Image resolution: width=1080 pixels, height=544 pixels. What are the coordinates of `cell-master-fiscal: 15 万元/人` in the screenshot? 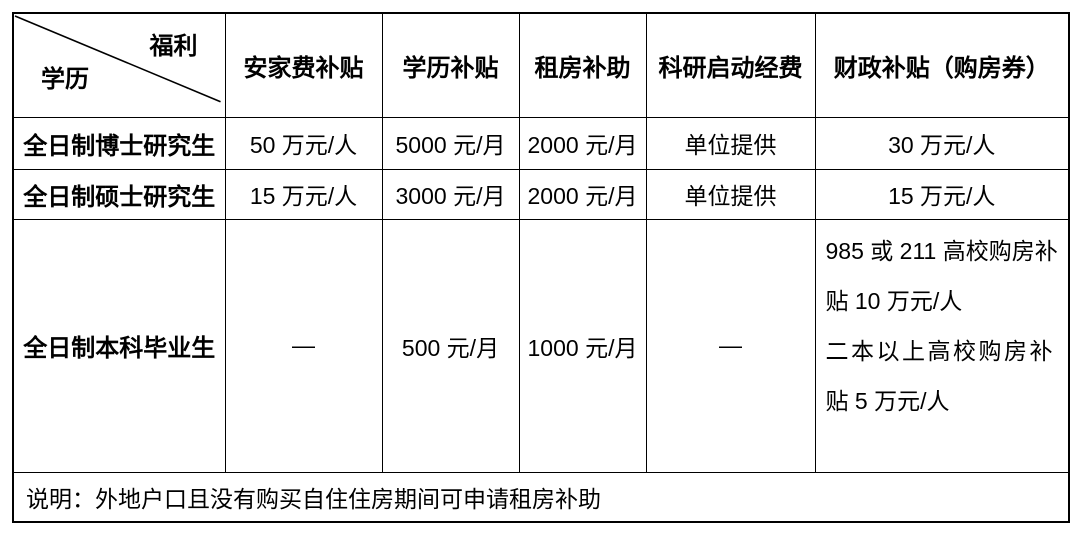 It's located at (942, 194).